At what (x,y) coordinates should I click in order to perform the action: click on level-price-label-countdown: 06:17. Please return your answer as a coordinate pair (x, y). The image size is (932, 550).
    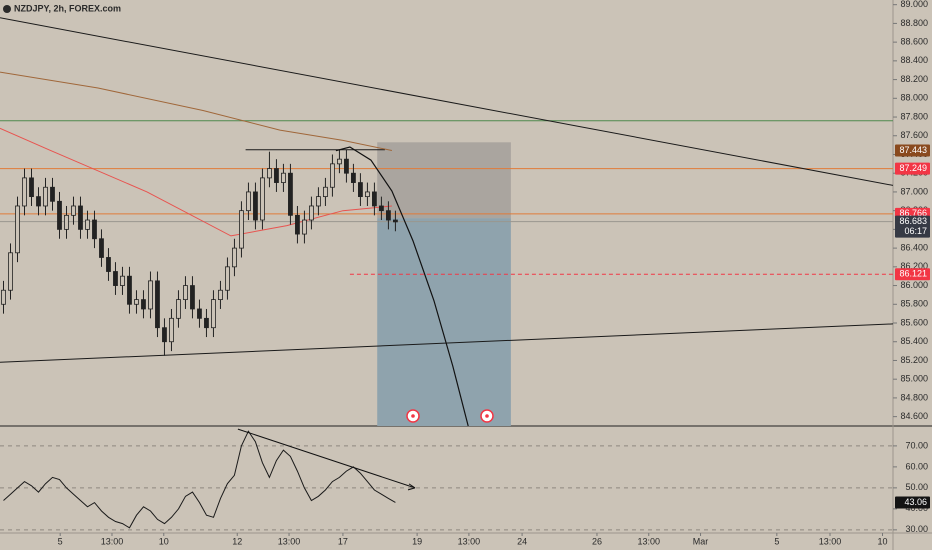
    Looking at the image, I should click on (915, 231).